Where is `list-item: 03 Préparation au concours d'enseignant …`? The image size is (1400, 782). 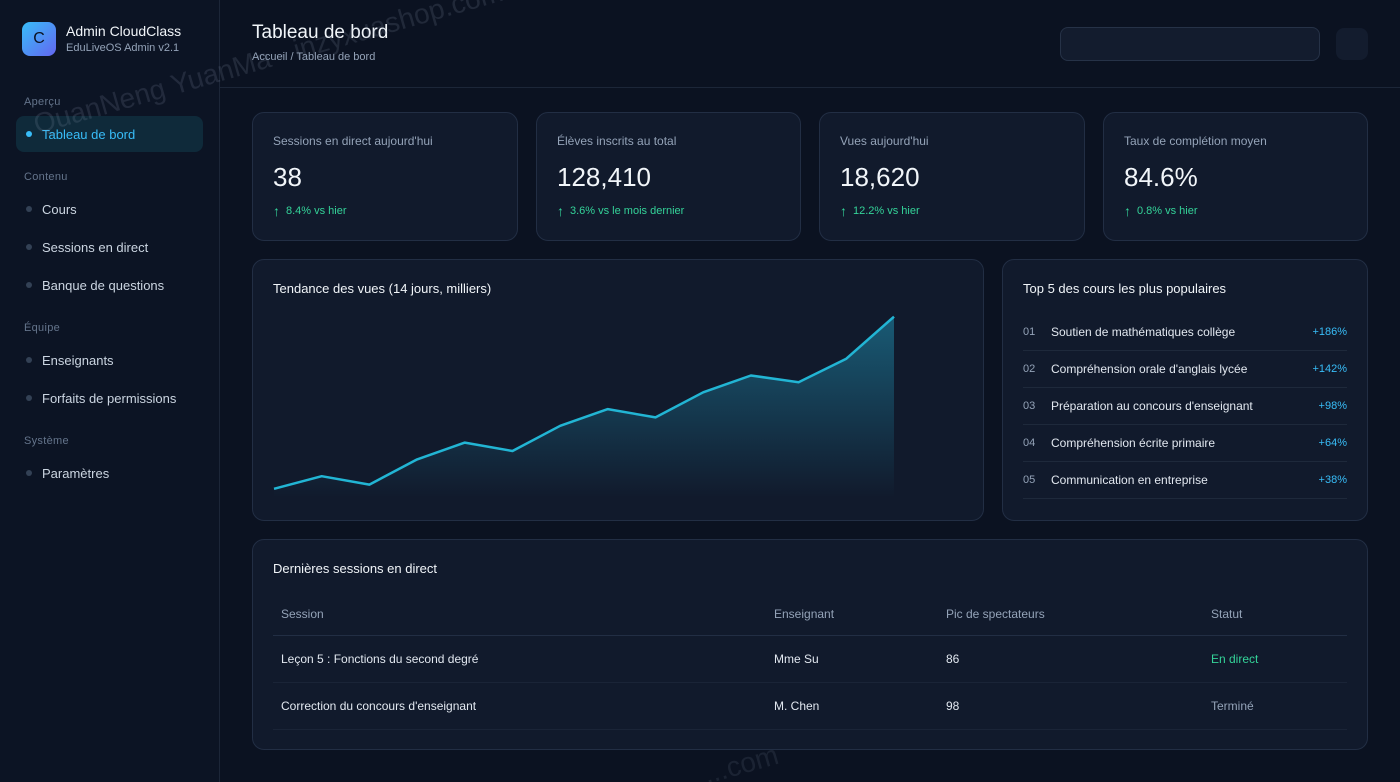
list-item: 03 Préparation au concours d'enseignant … is located at coordinates (1185, 406).